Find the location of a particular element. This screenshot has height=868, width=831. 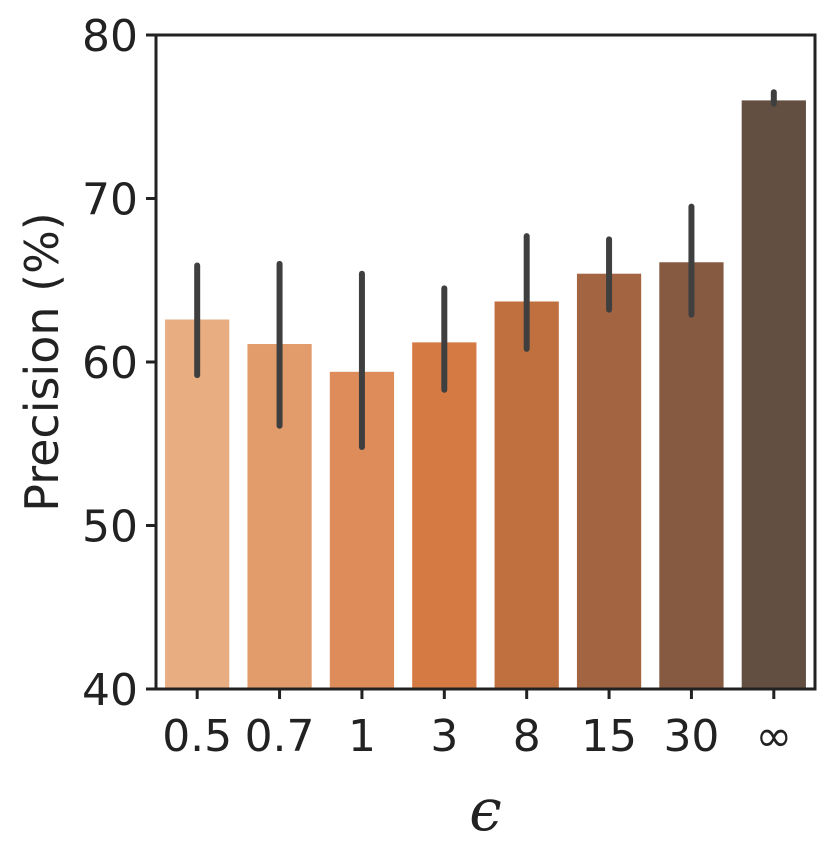

x-tick-label-0: 0.5 is located at coordinates (197, 736).